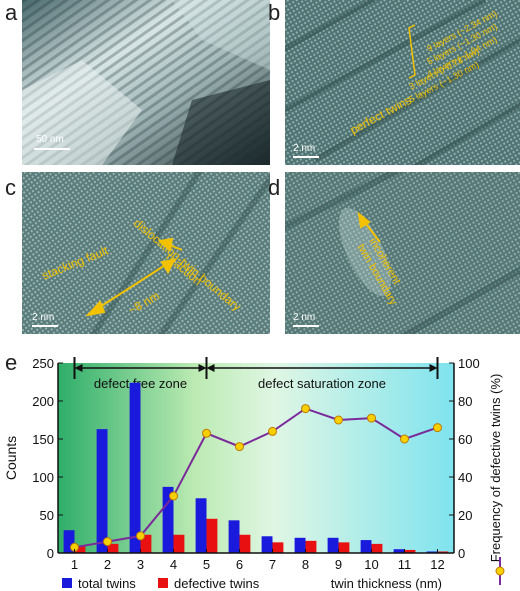  Describe the element at coordinates (272, 564) in the screenshot. I see `x-tick-label: 7` at that location.